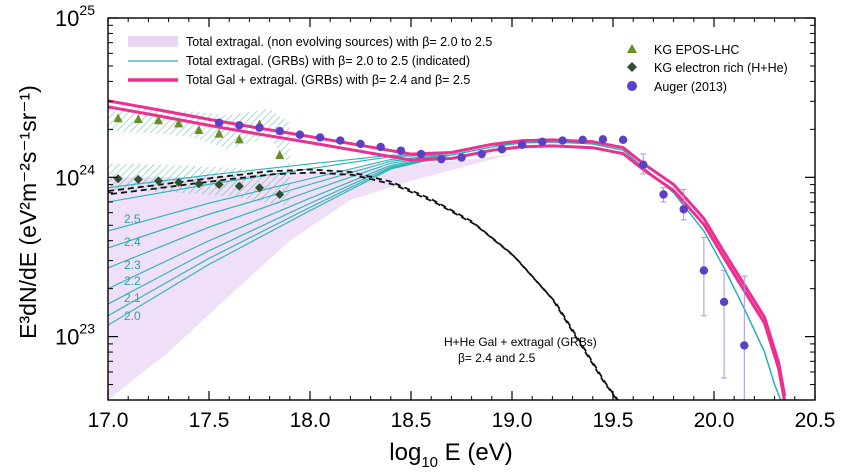  Describe the element at coordinates (209, 420) in the screenshot. I see `x-tick-label: 17.5` at that location.